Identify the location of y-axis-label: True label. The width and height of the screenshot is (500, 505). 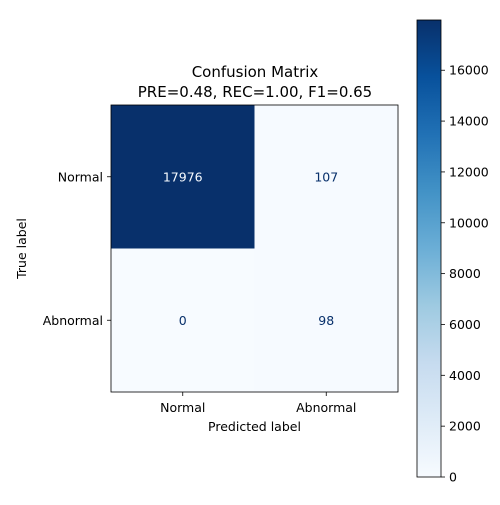
(21, 249).